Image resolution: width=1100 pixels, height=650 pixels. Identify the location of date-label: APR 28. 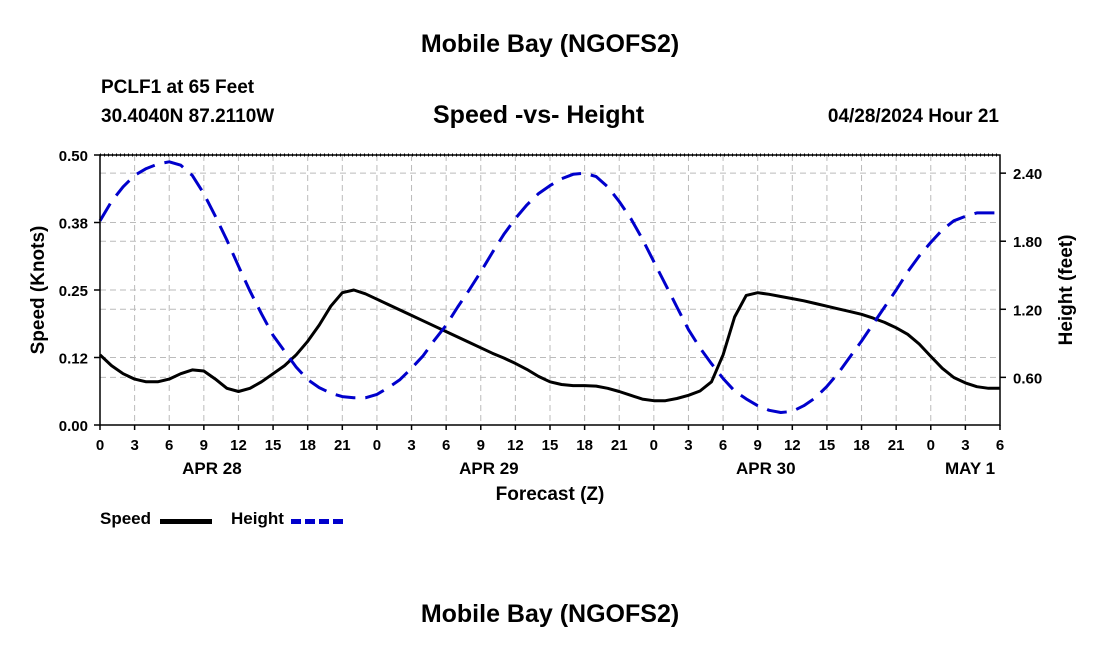
(212, 468).